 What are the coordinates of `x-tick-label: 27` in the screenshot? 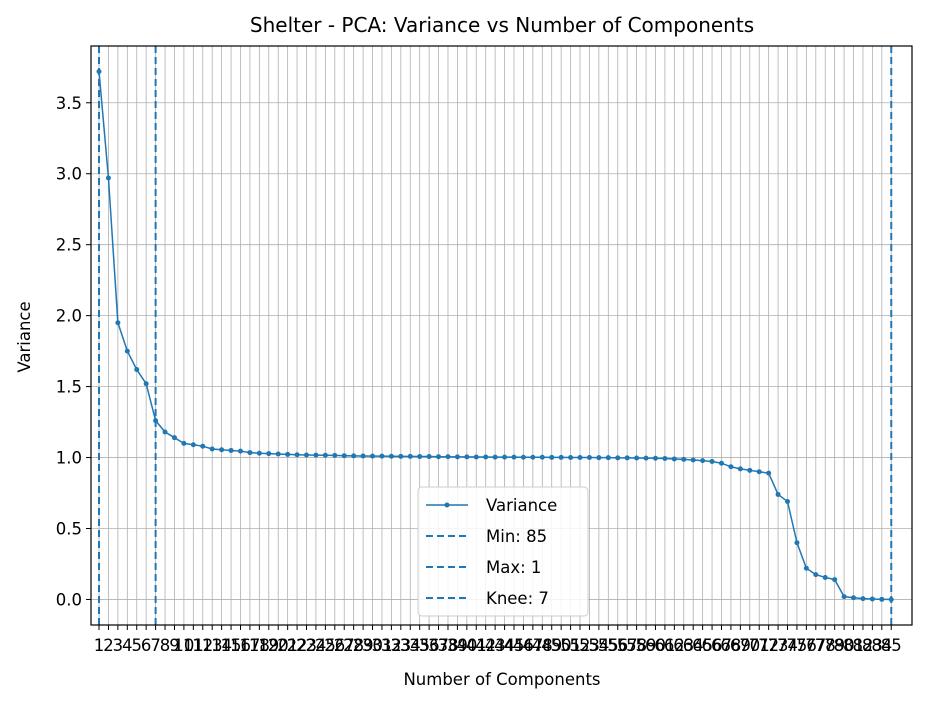 It's located at (344, 645).